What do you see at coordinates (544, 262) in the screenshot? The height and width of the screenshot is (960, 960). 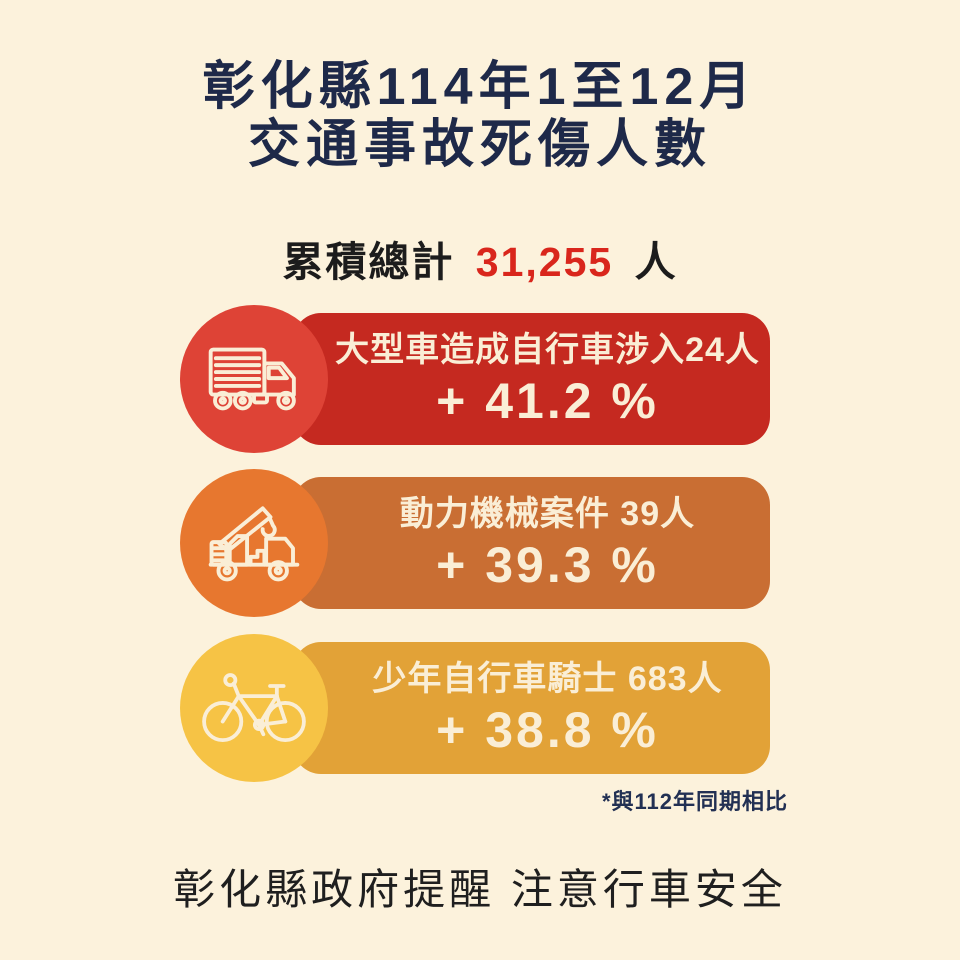 I see `summary-total-number: 31,255` at bounding box center [544, 262].